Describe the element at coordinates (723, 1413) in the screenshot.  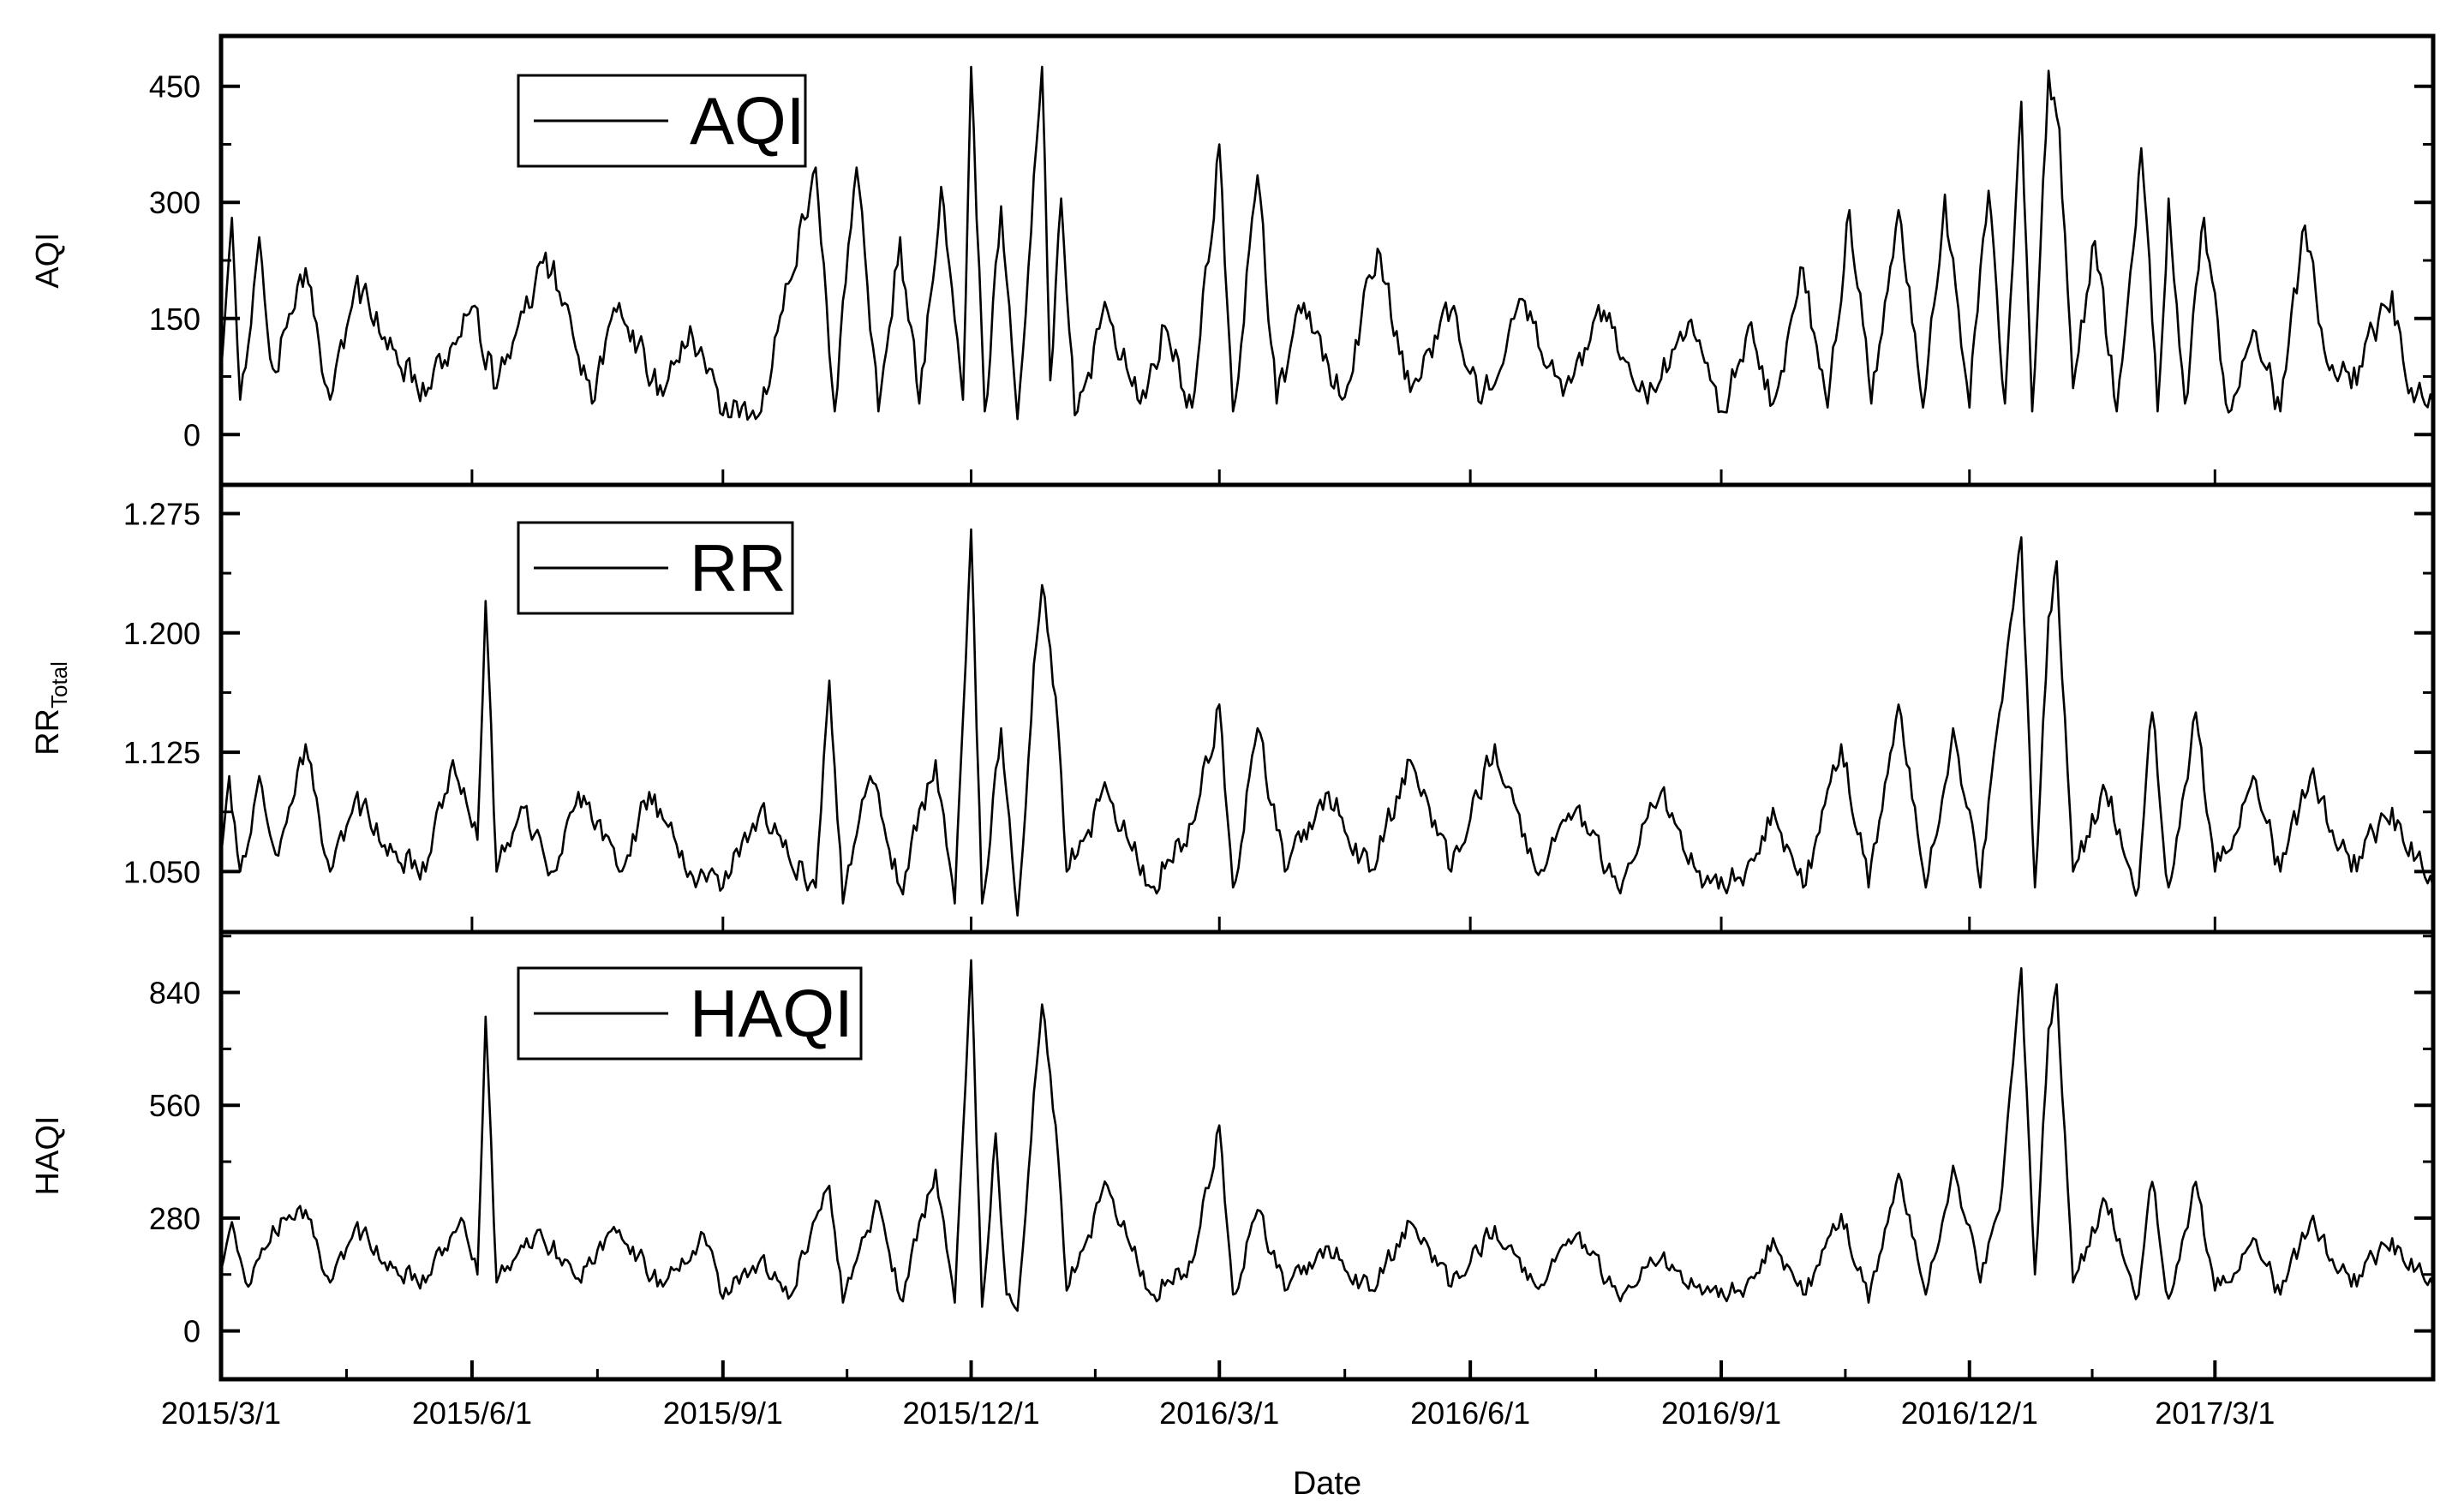
I see `x-tick-label: 2015/9/1` at that location.